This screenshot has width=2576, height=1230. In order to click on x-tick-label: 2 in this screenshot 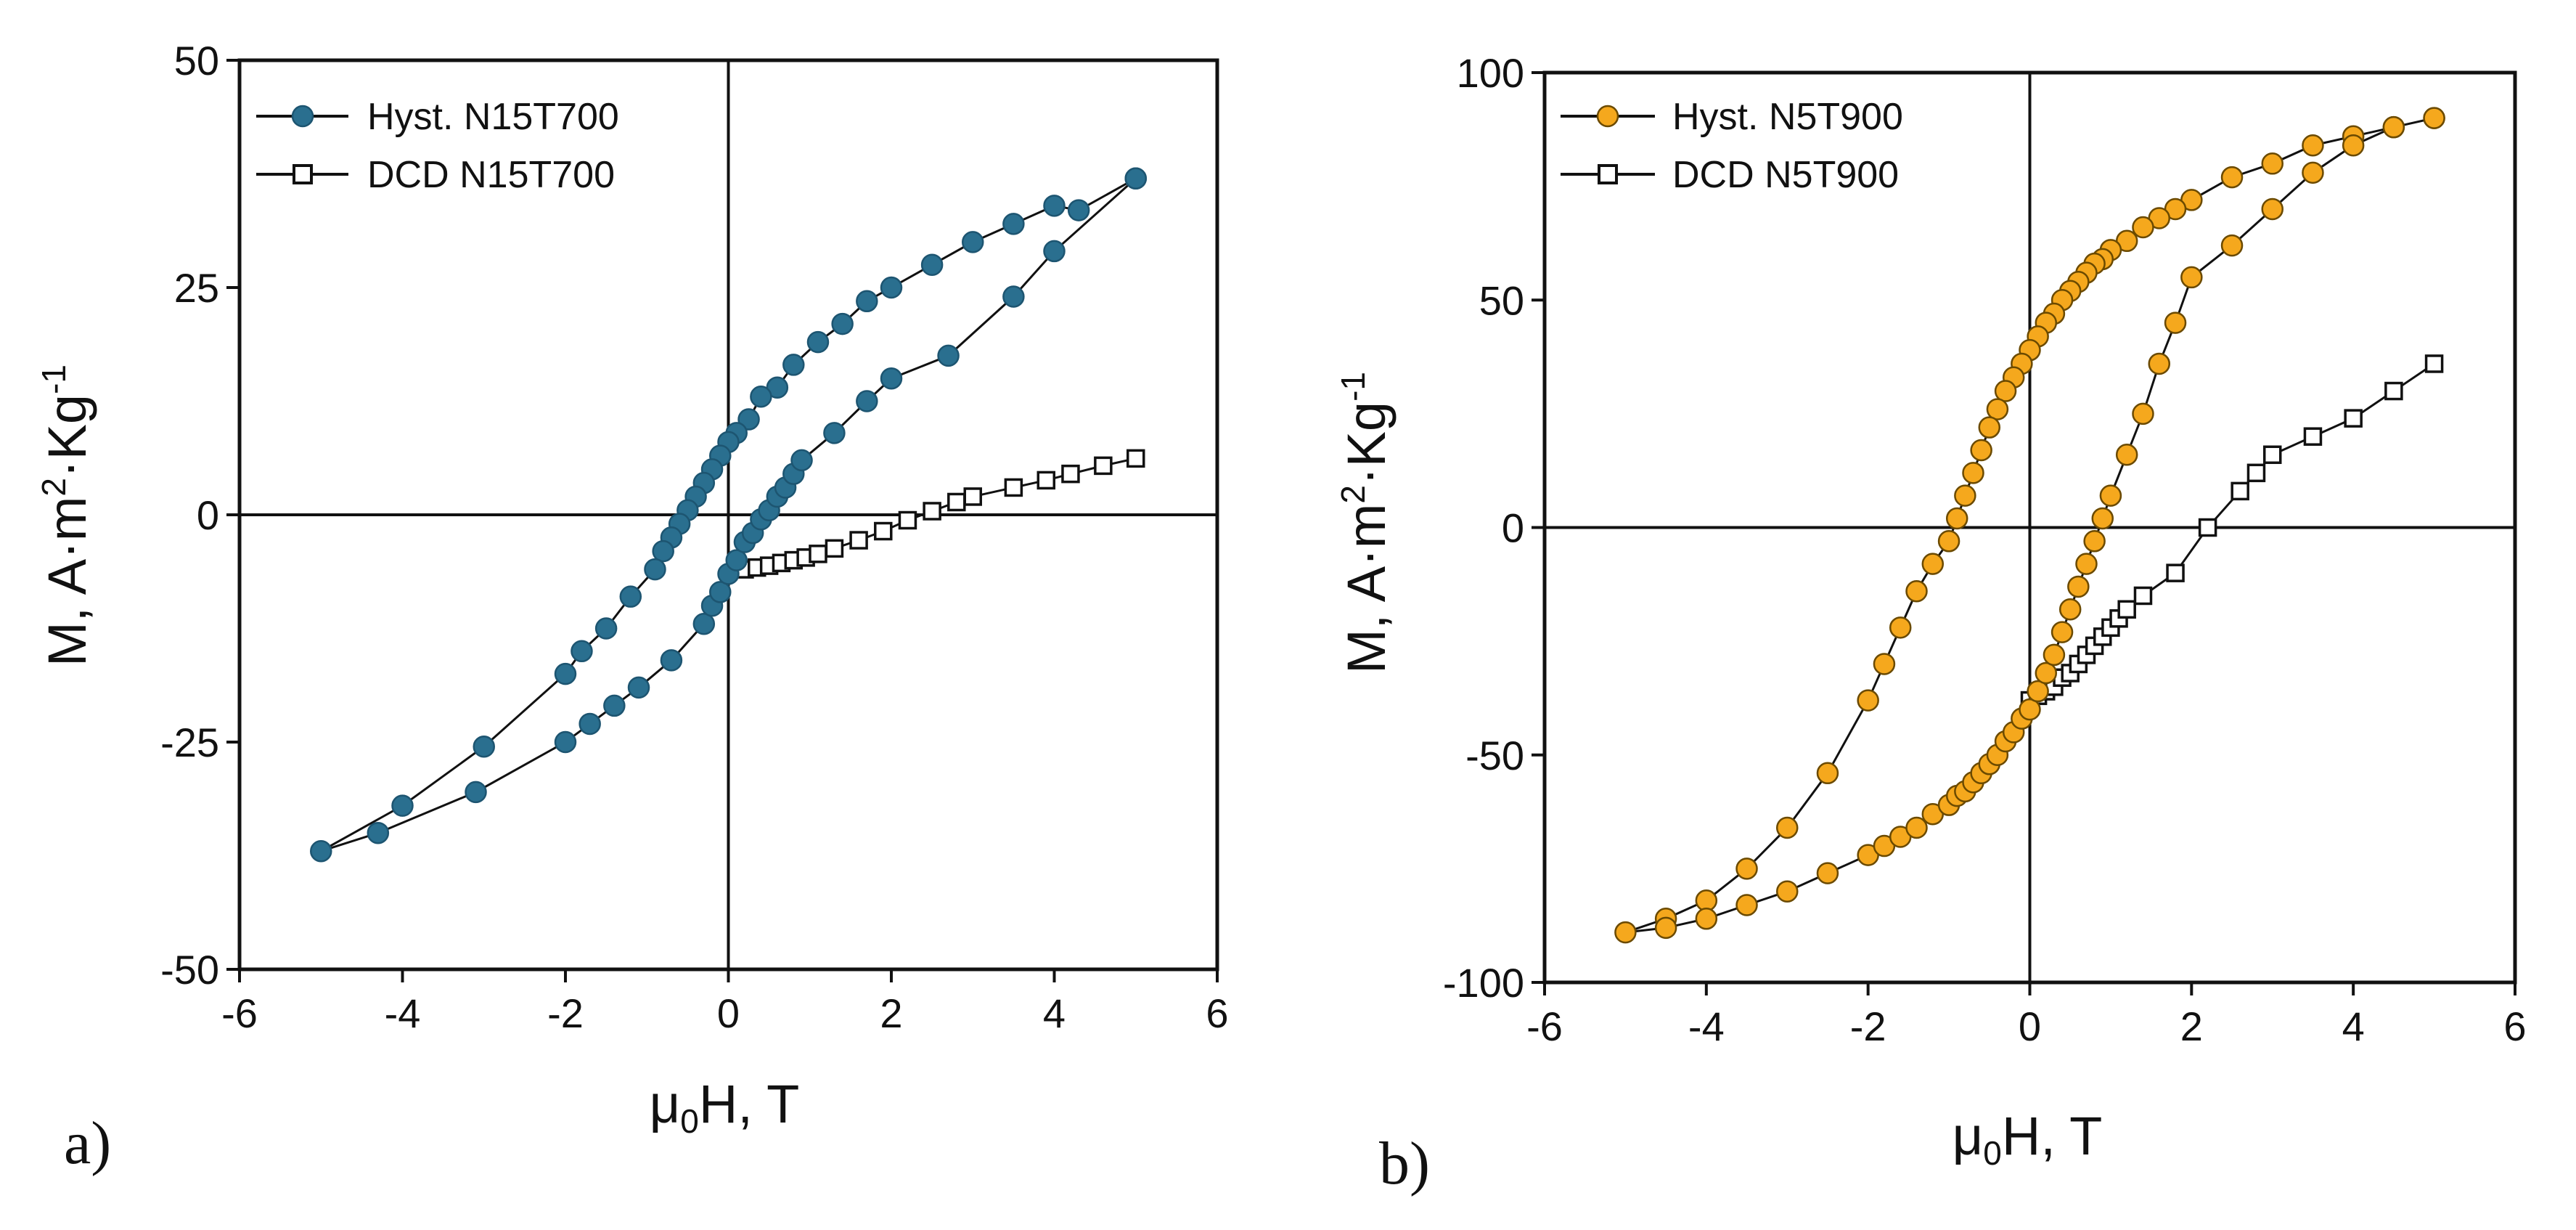, I will do `click(2192, 1026)`.